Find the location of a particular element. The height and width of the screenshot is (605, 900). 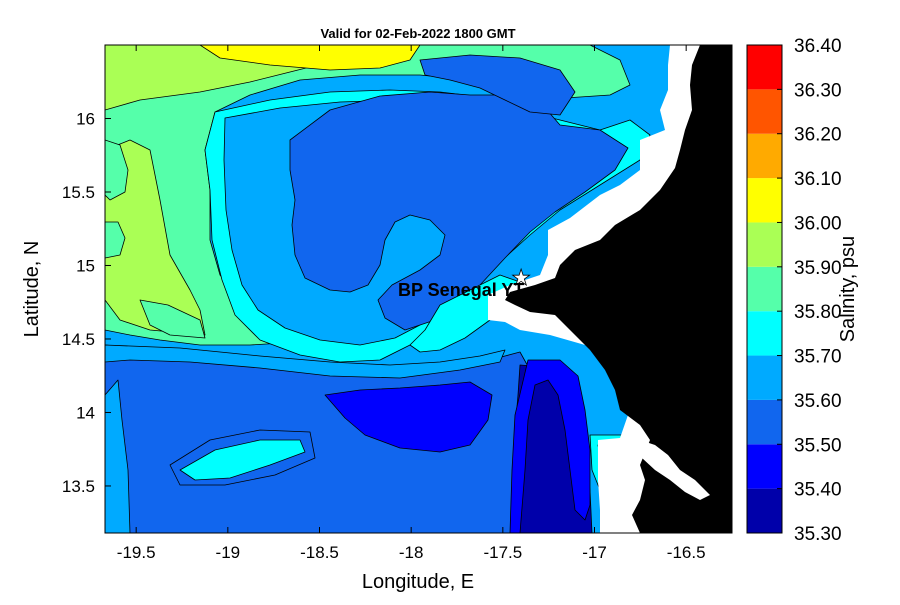

colorbar-tick-label: 35.30 is located at coordinates (818, 534).